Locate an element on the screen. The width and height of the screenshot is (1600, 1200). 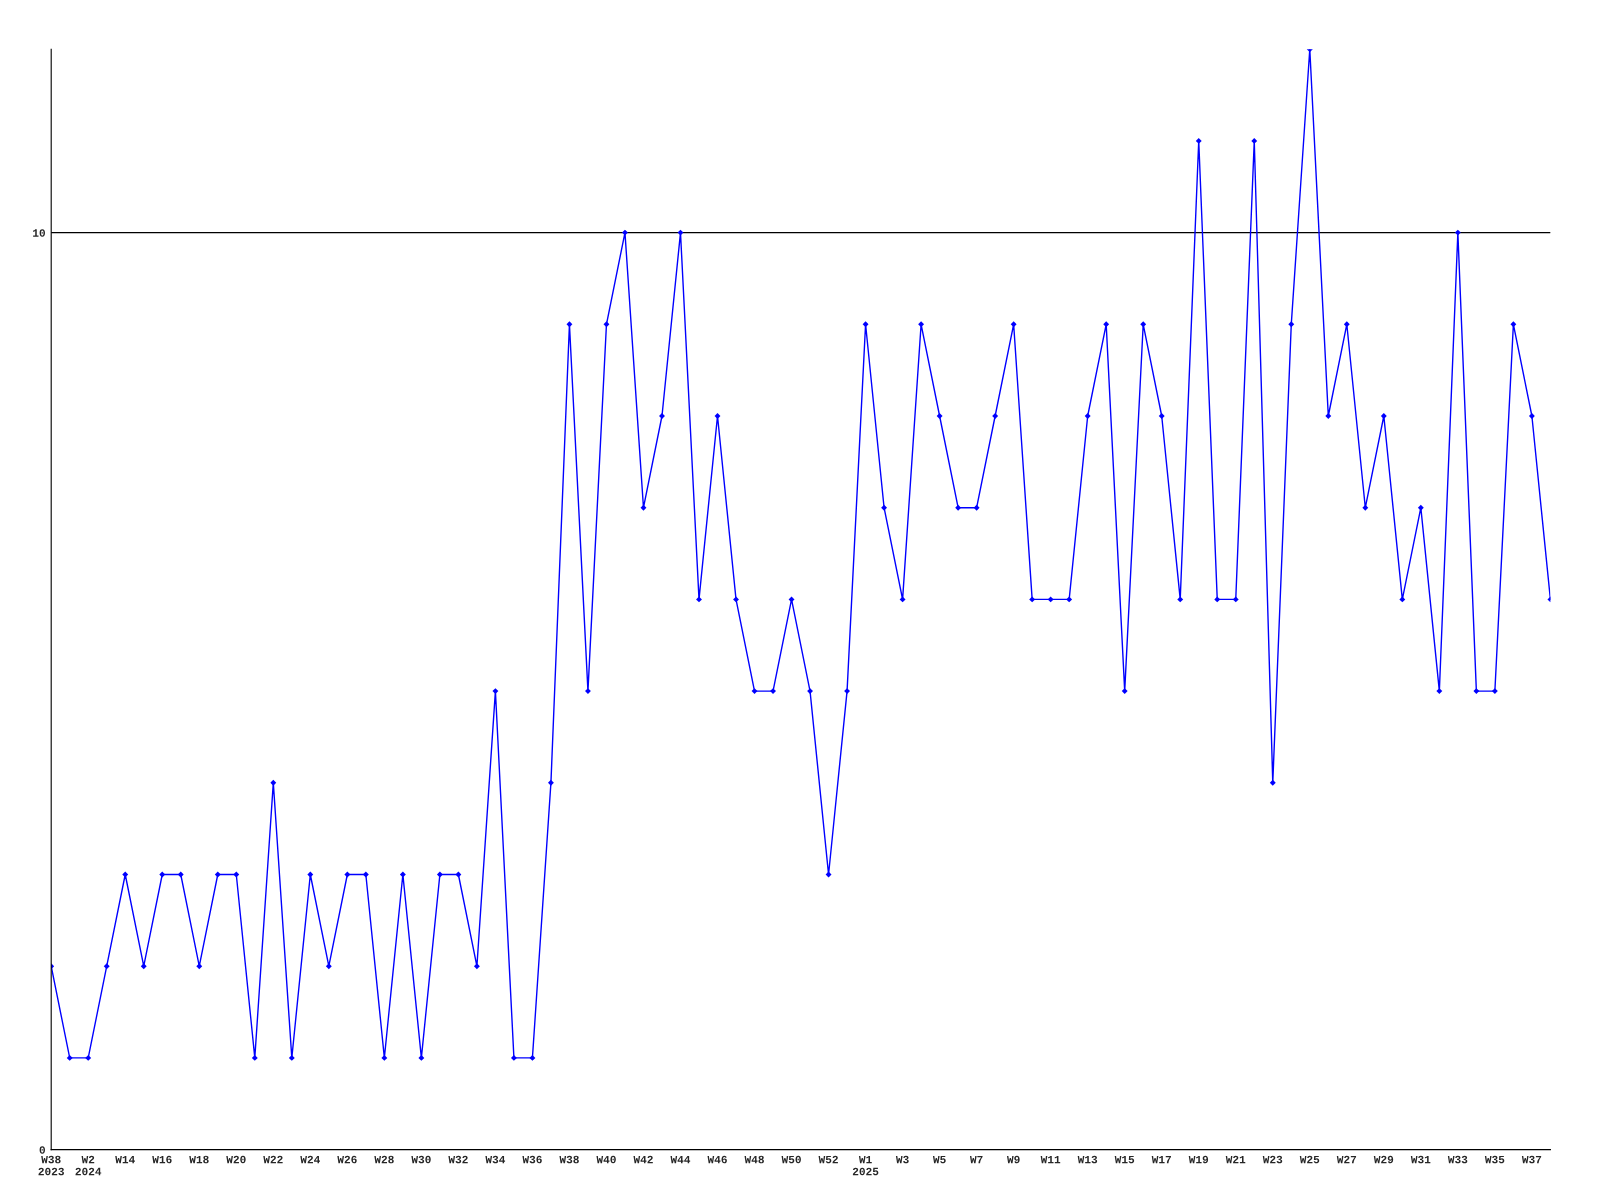
x-tick-label: W11 is located at coordinates (1050, 1159).